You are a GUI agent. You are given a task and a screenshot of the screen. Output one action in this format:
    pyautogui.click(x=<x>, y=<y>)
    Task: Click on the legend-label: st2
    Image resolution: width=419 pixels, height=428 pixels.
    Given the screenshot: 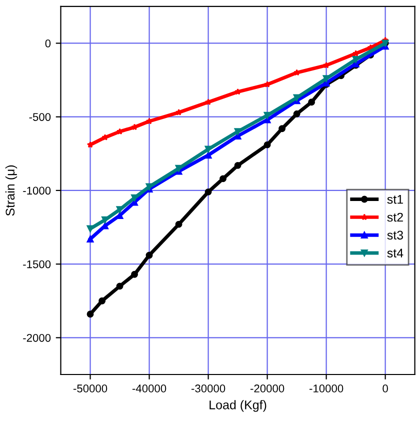 What is the action you would take?
    pyautogui.click(x=395, y=217)
    